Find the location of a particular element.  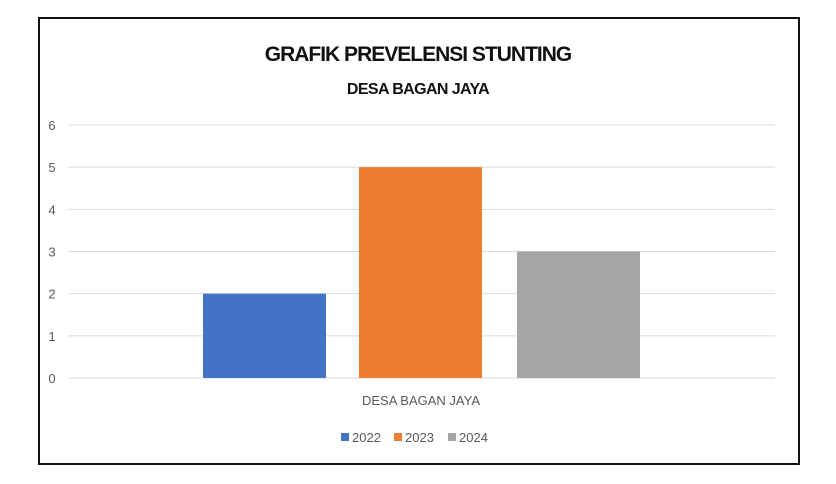

y-tick-label: 4 is located at coordinates (51, 209).